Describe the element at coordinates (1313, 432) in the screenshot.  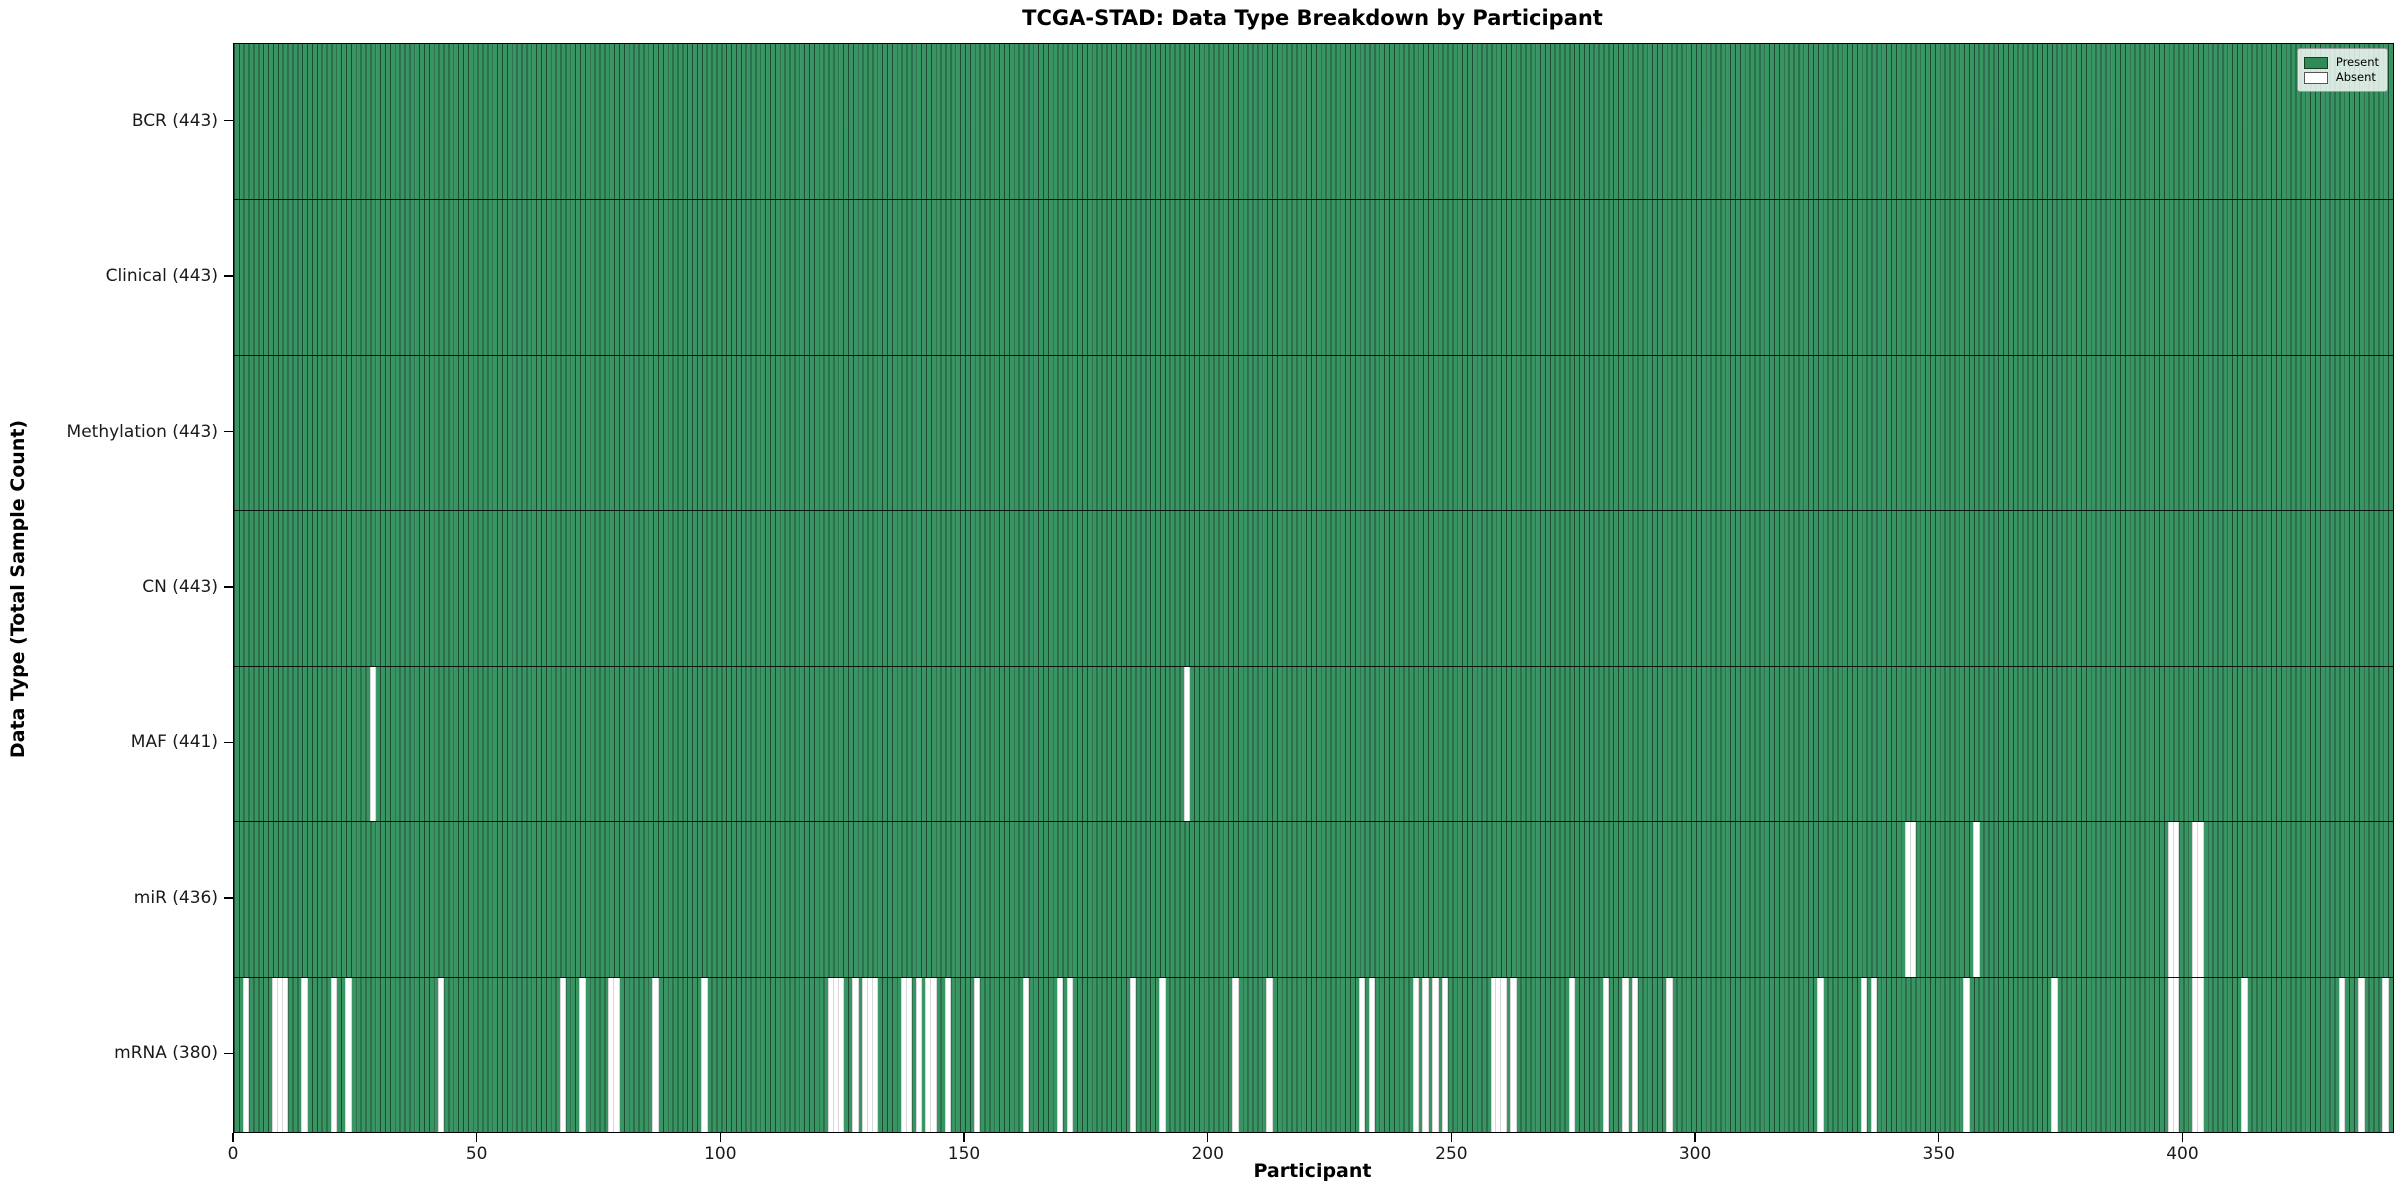
I see `row-methylation` at that location.